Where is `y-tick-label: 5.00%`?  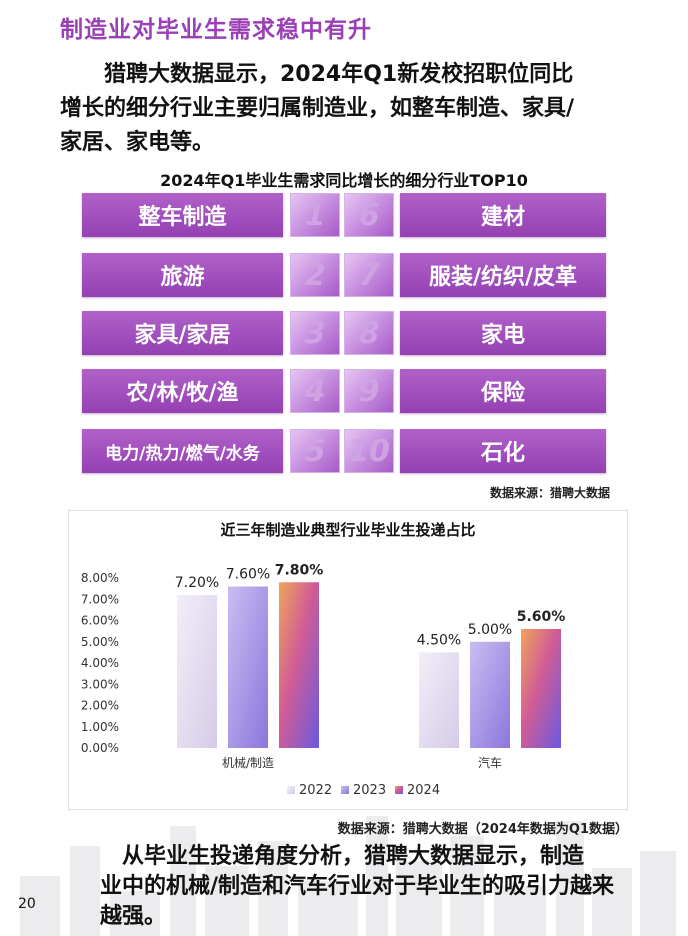
y-tick-label: 5.00% is located at coordinates (100, 642).